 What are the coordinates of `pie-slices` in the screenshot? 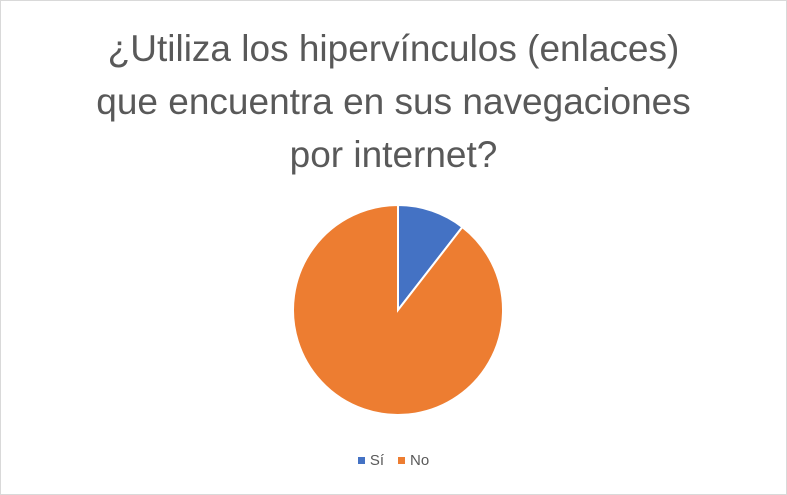 It's located at (398, 309).